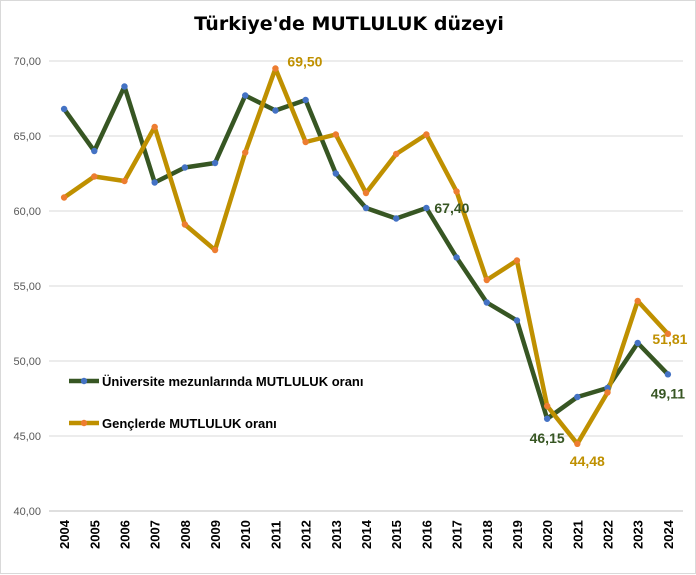 The image size is (696, 575). What do you see at coordinates (275, 535) in the screenshot?
I see `x-tick-label: 2011` at bounding box center [275, 535].